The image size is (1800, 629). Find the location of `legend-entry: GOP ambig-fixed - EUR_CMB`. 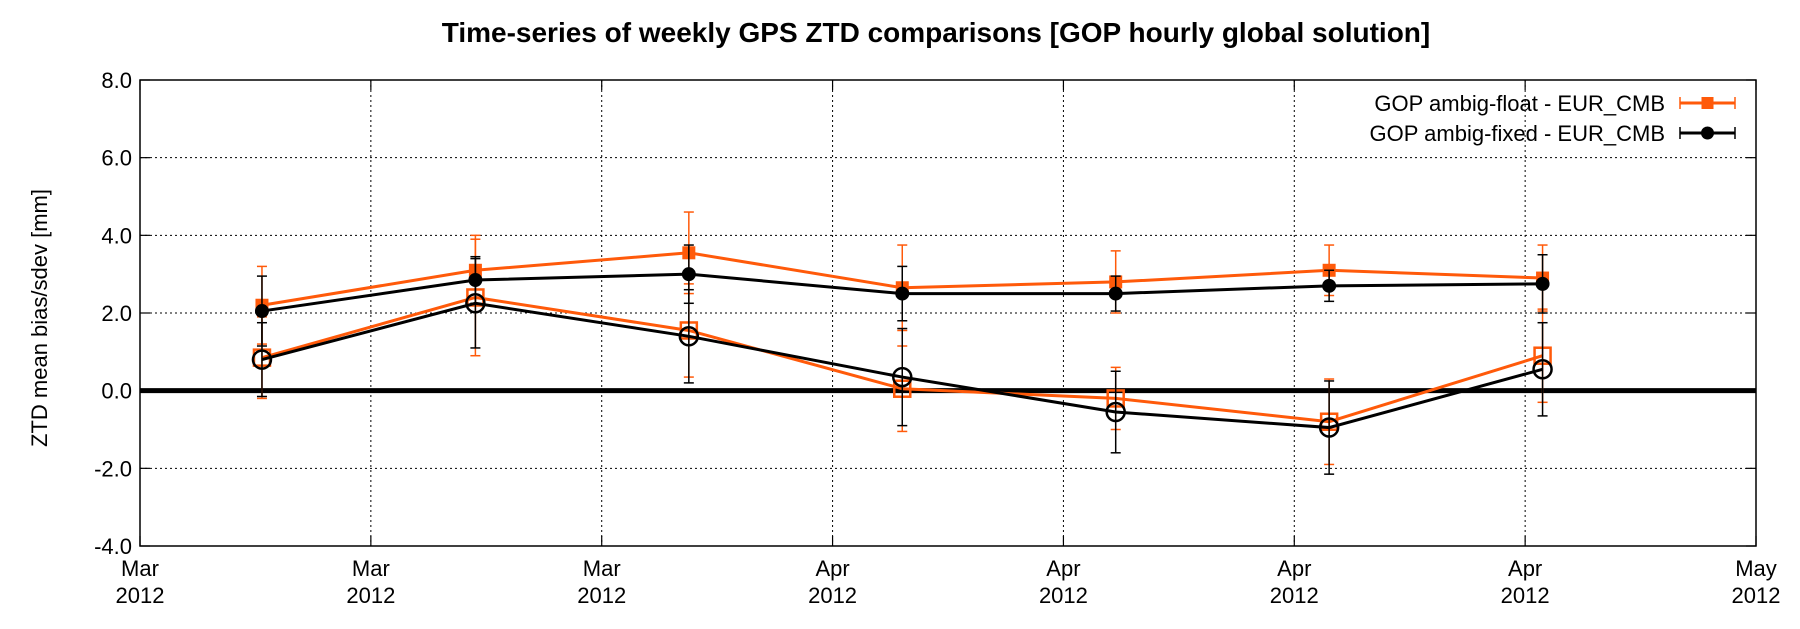

legend-entry: GOP ambig-fixed - EUR_CMB is located at coordinates (1553, 133).